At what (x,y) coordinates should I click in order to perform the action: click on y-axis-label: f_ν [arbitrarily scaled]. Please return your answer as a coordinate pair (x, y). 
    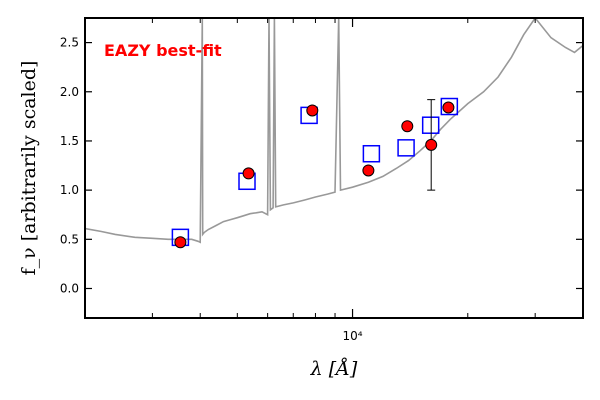
    Looking at the image, I should click on (29, 168).